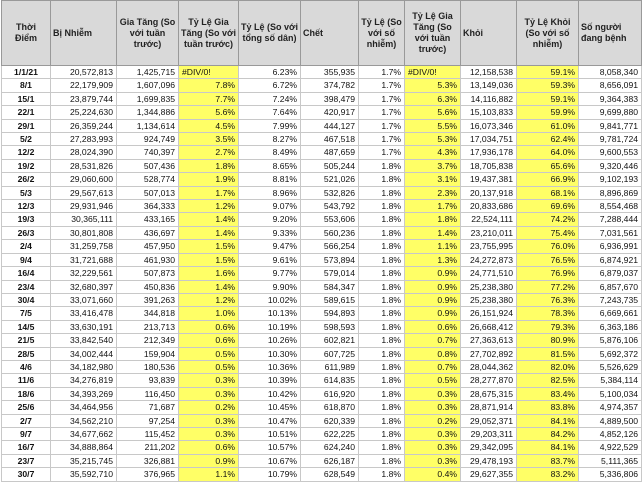  Describe the element at coordinates (269, 313) in the screenshot. I see `population-rate-cell: 10.13%` at that location.